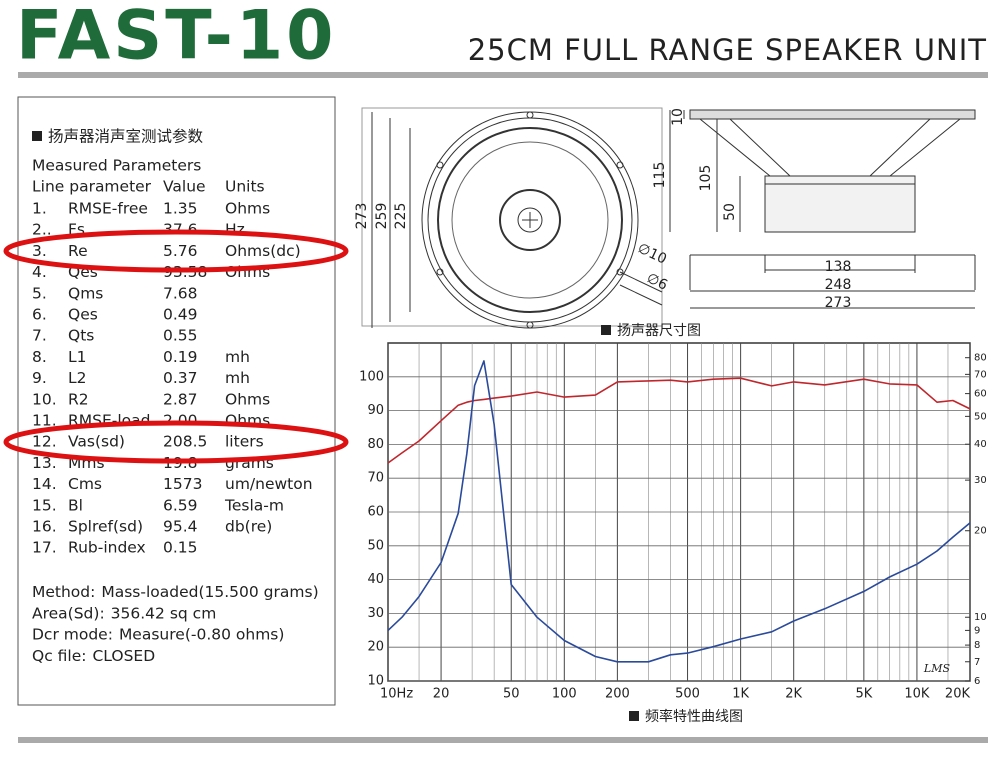  Describe the element at coordinates (83, 315) in the screenshot. I see `param-cell: Qes` at that location.